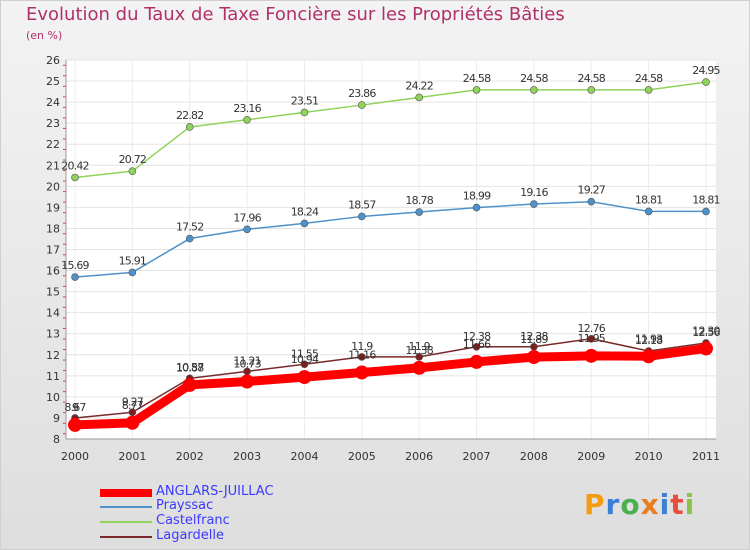  I want to click on legend-label-prayssac: Prayssac, so click(185, 505).